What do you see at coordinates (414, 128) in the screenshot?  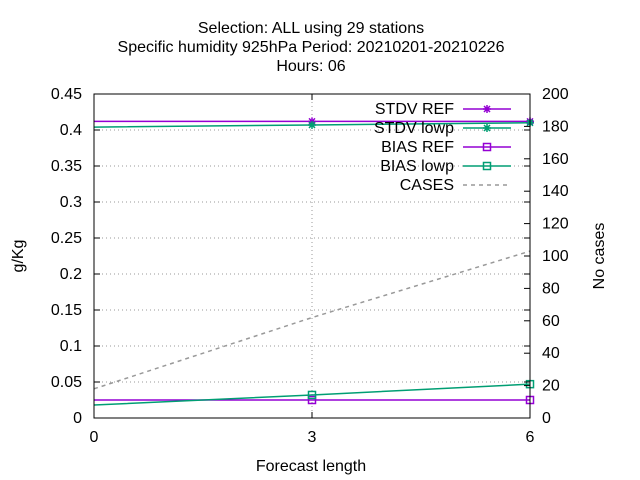 I see `legend-label: STDV lowp` at bounding box center [414, 128].